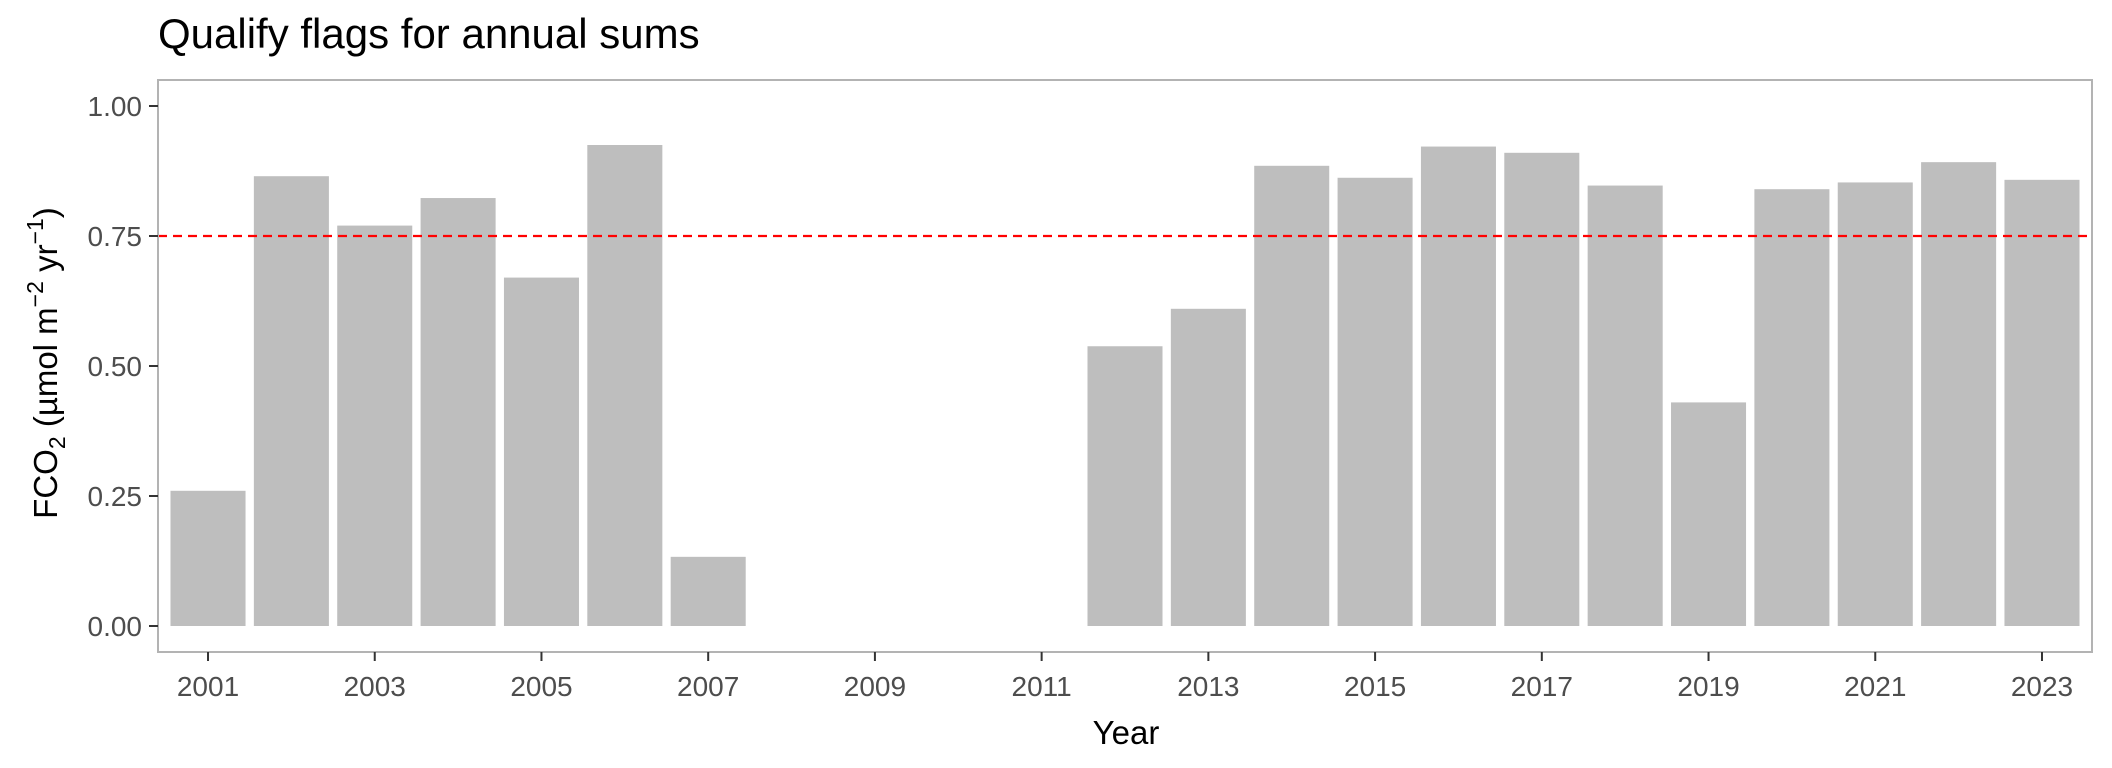 This screenshot has width=2112, height=768. Describe the element at coordinates (291, 401) in the screenshot. I see `bar-2002` at that location.